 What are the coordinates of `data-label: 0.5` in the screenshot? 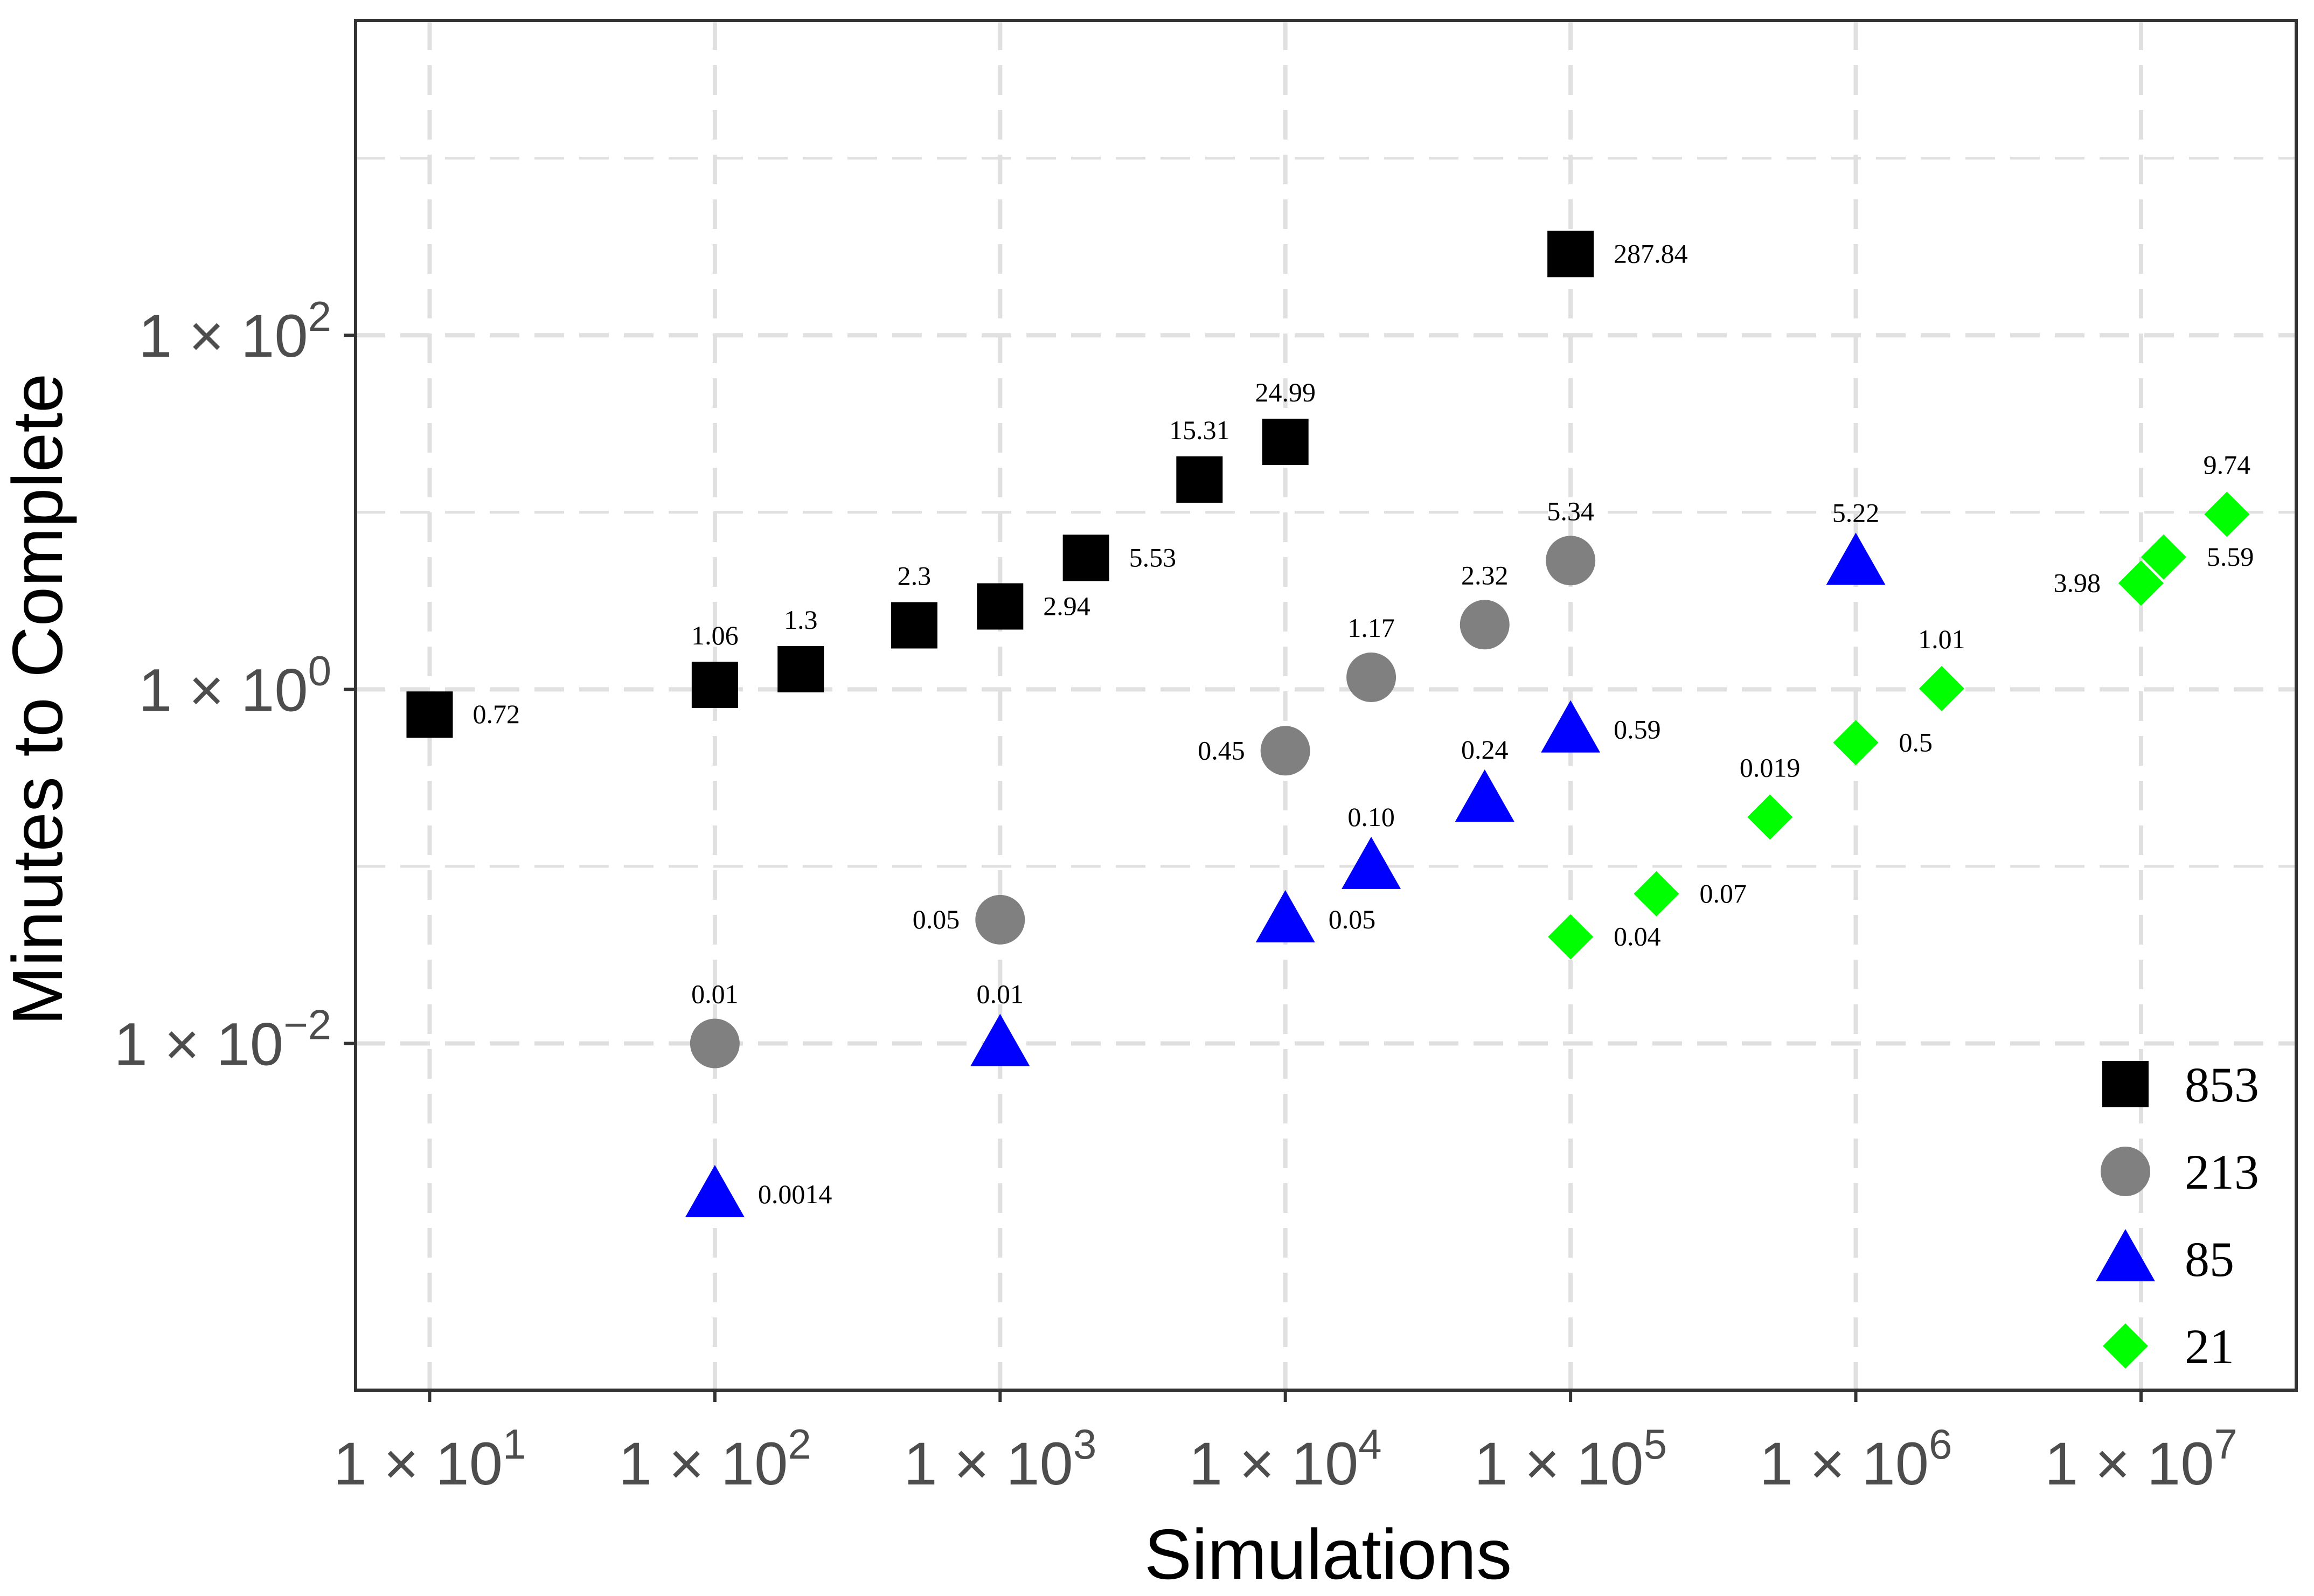 It's located at (1916, 742).